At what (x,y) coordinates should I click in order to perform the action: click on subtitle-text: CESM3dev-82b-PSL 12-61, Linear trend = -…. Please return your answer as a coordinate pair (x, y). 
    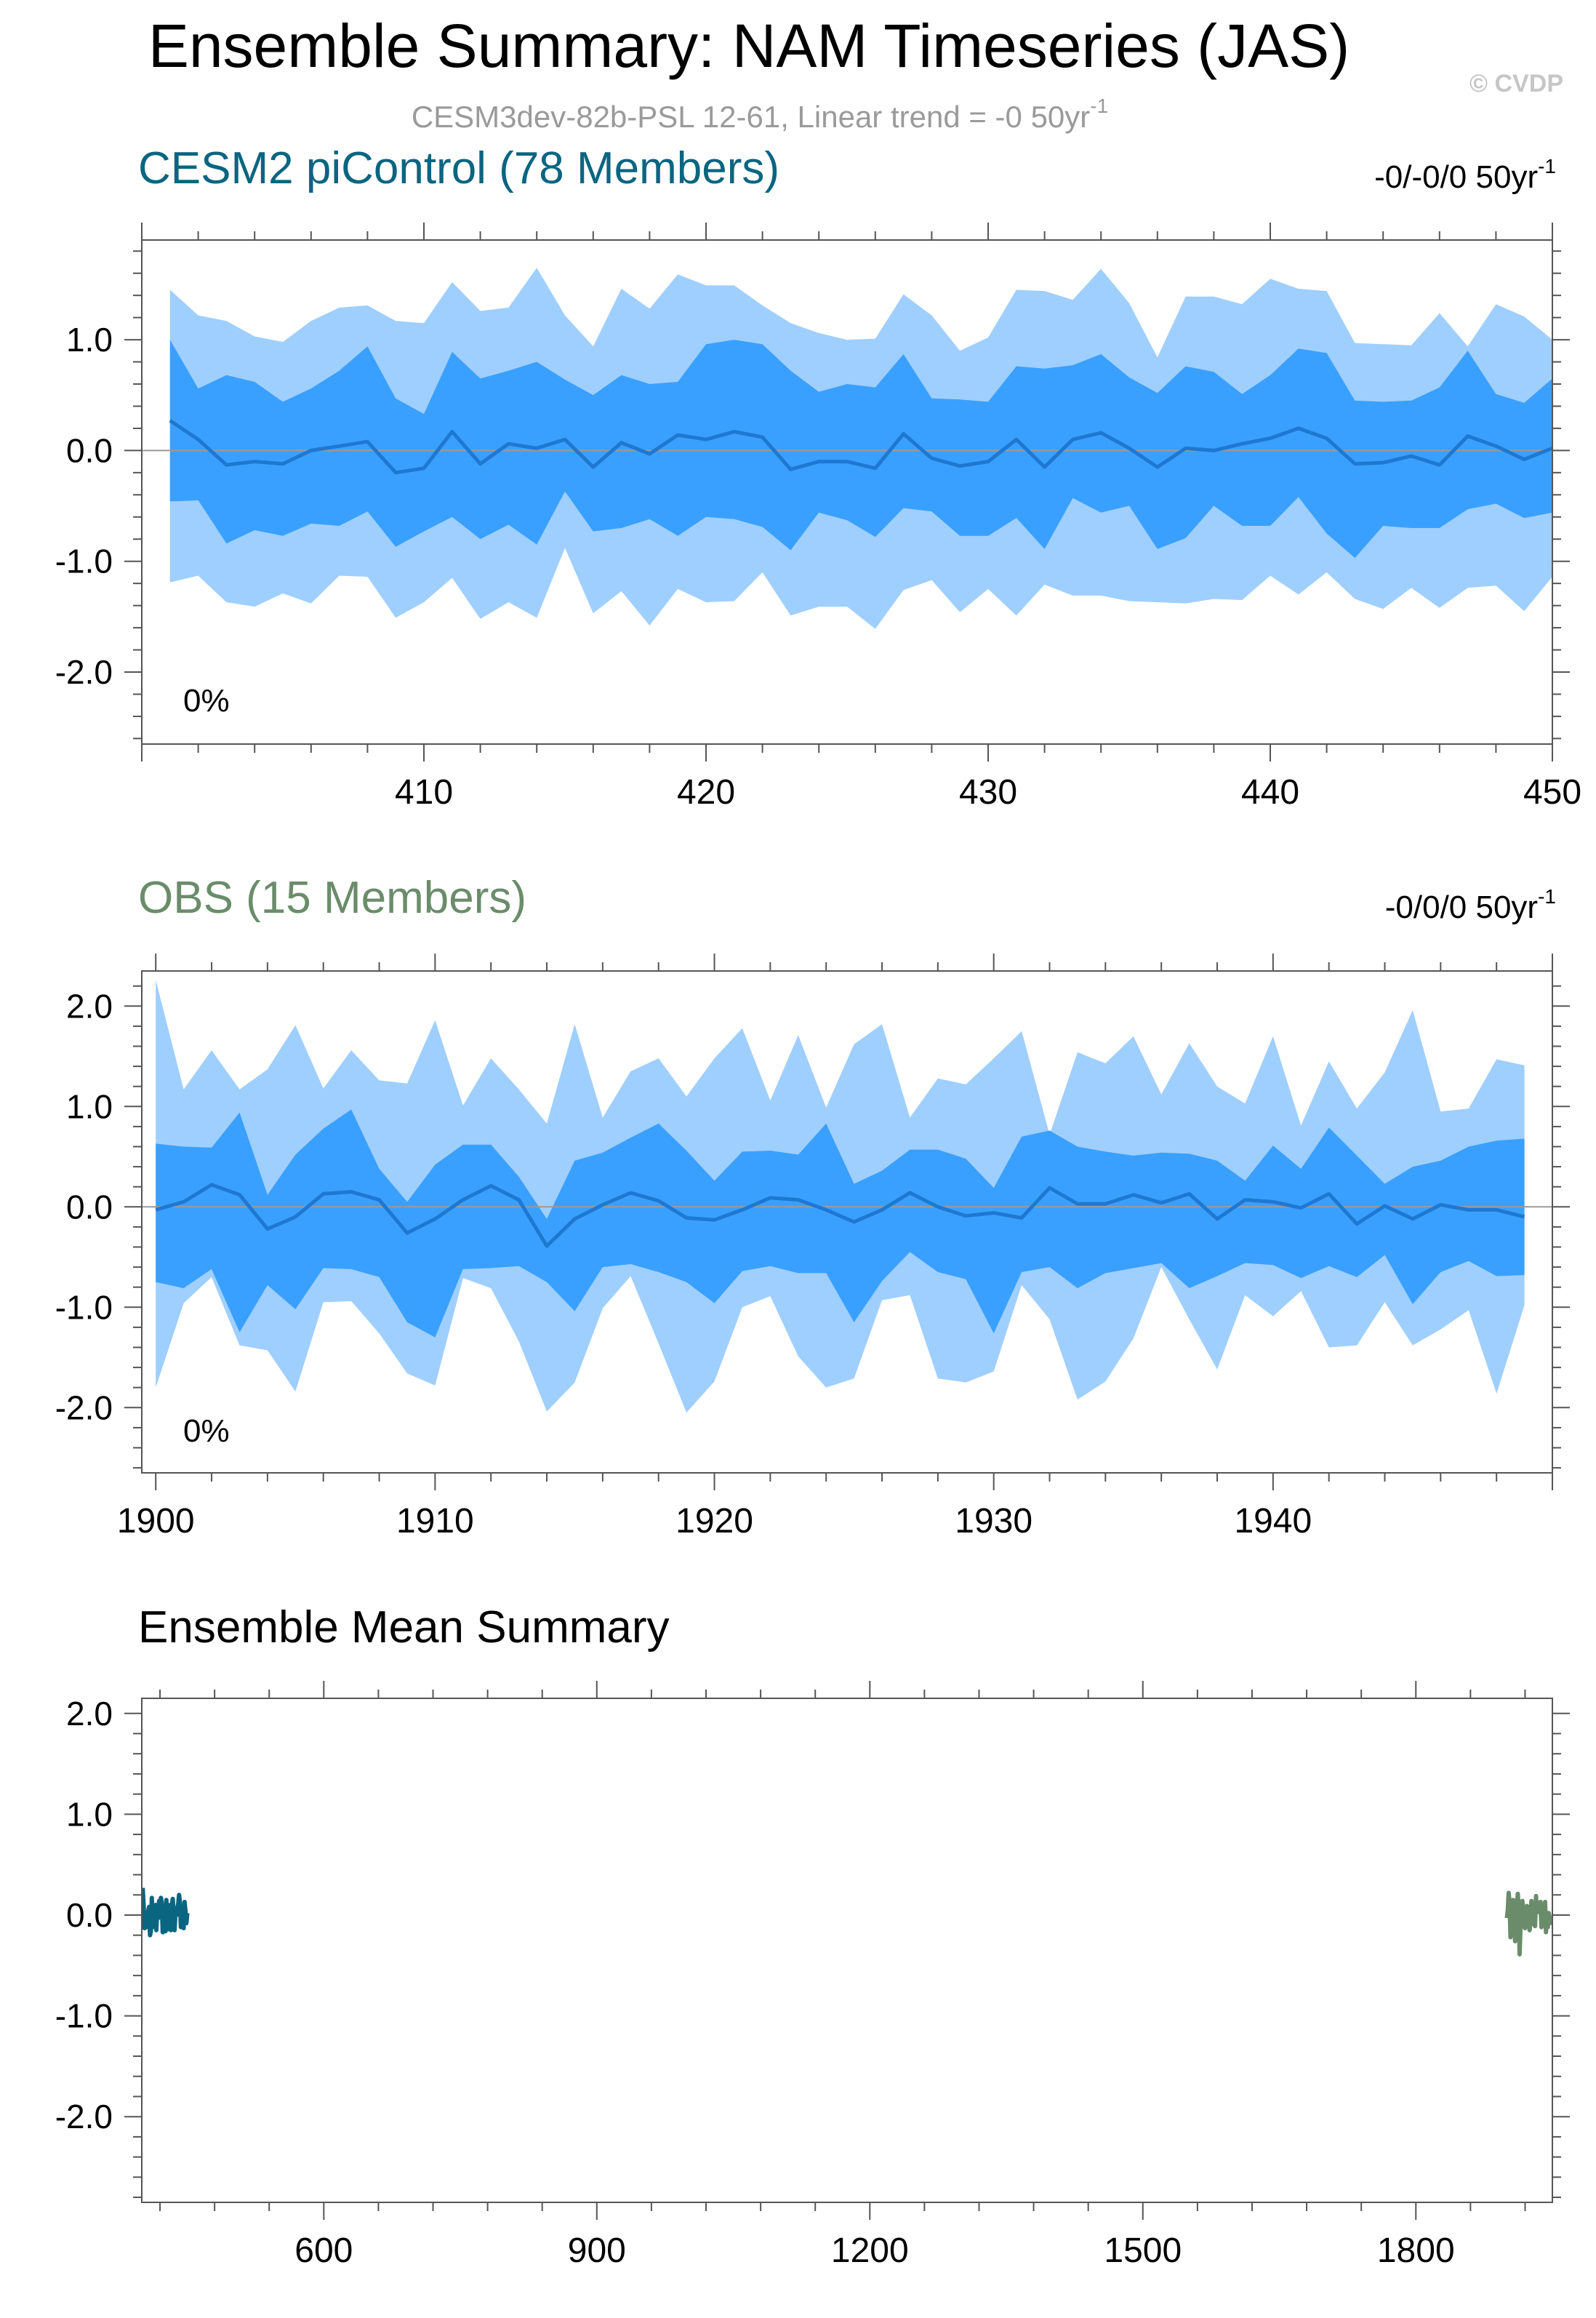
    Looking at the image, I should click on (751, 117).